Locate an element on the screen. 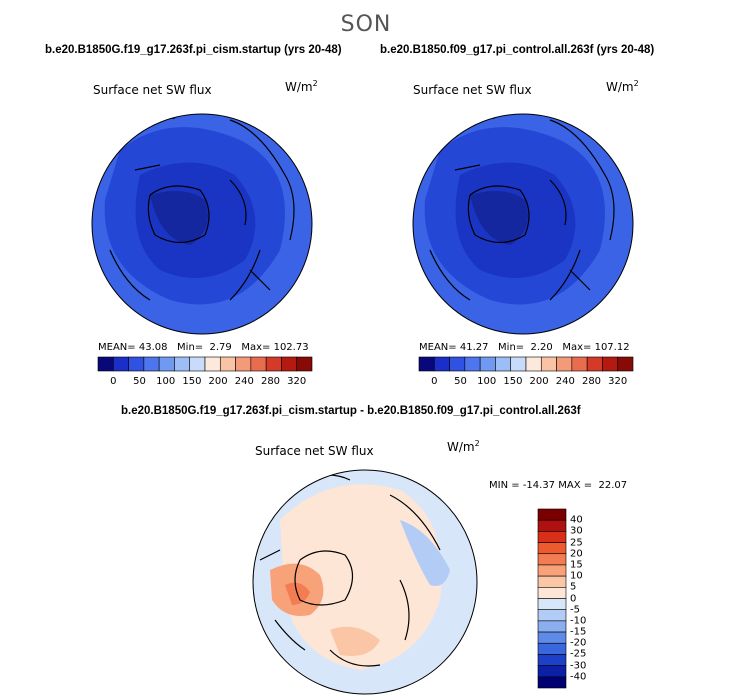 The image size is (732, 696). left-colorbar-tick-label: 50 is located at coordinates (139, 381).